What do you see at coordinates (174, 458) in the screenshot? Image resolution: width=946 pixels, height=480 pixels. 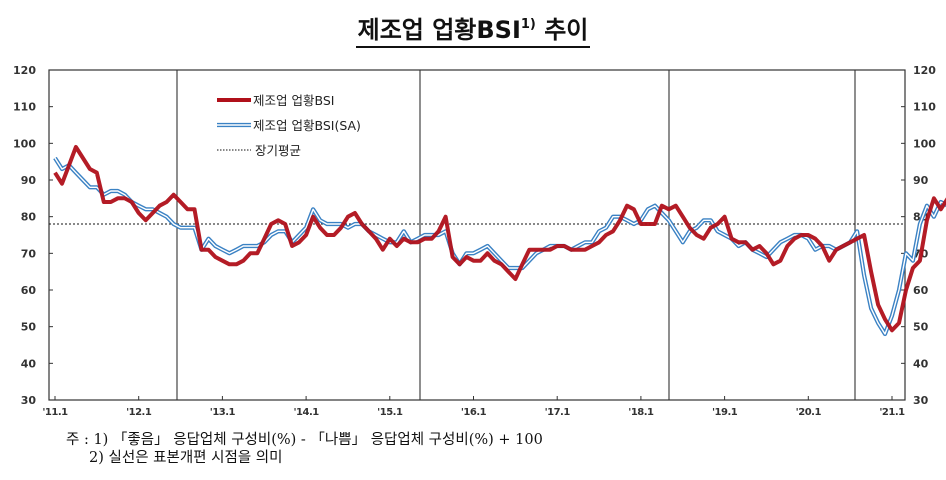 I see `footnote-2: 2) 실선은 표본개편 시점을 의미` at bounding box center [174, 458].